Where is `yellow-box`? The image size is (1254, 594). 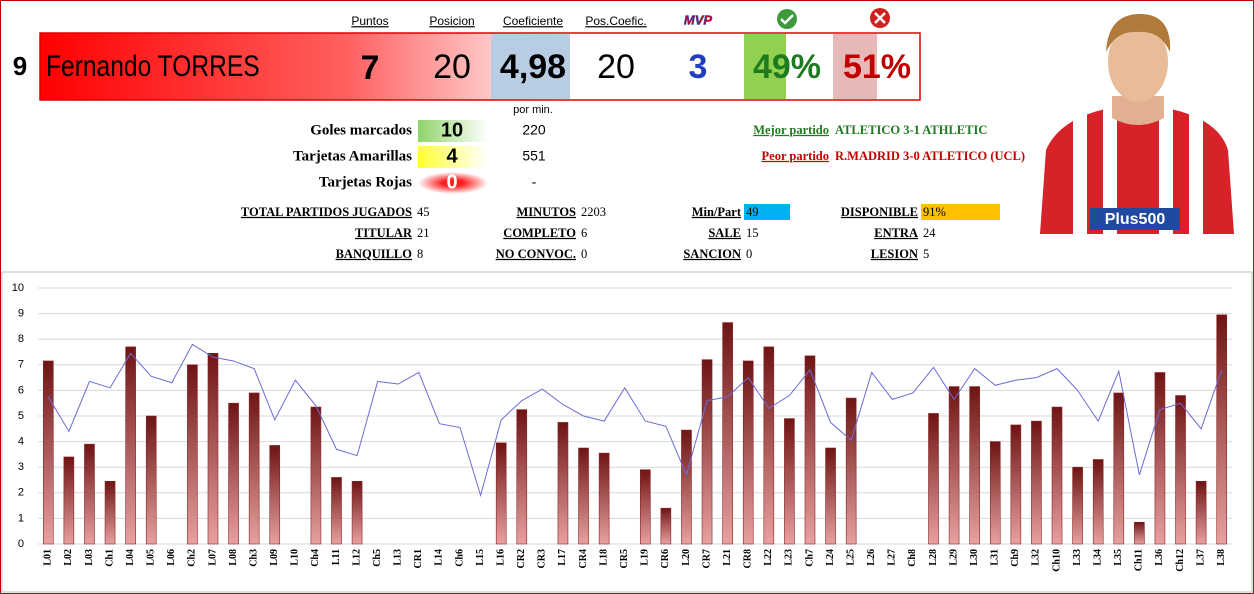
yellow-box is located at coordinates (453, 157).